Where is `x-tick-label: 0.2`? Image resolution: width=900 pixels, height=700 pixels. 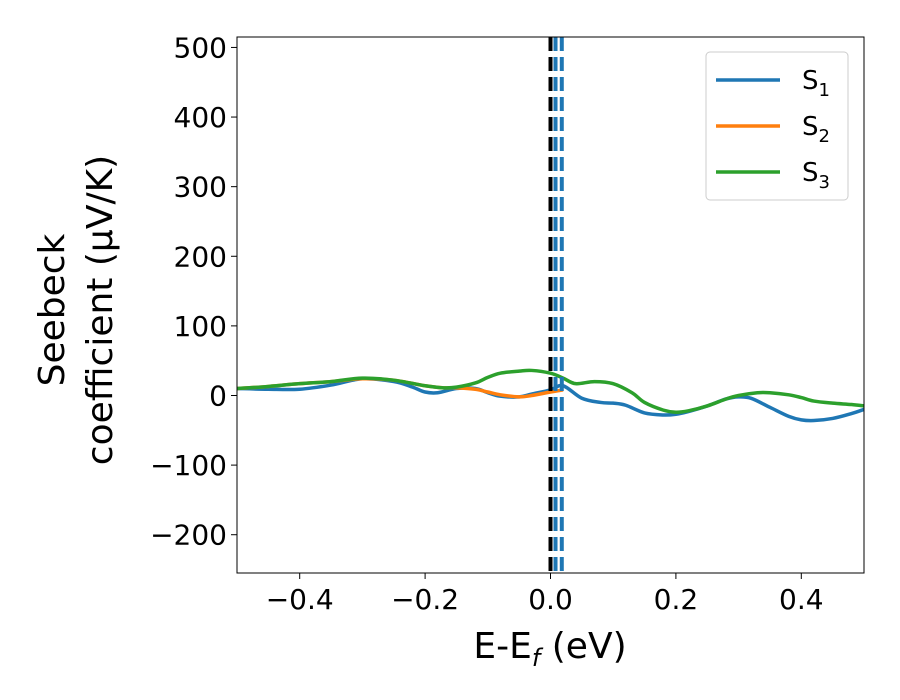 x-tick-label: 0.2 is located at coordinates (676, 599).